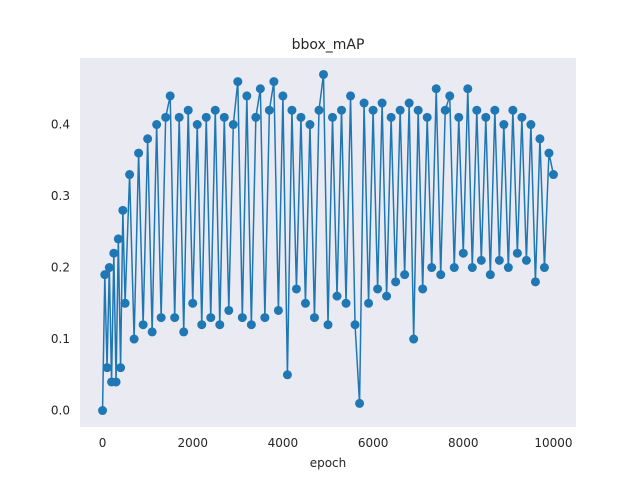 This screenshot has width=640, height=480. I want to click on x-tick-label: 8000, so click(463, 443).